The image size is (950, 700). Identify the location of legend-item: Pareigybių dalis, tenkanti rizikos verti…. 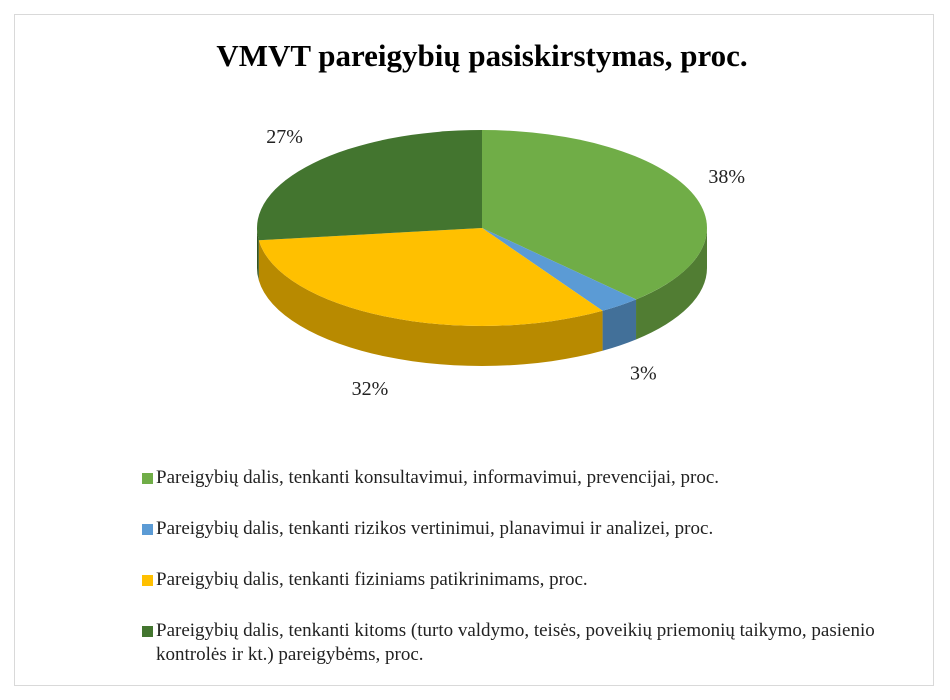
(512, 529).